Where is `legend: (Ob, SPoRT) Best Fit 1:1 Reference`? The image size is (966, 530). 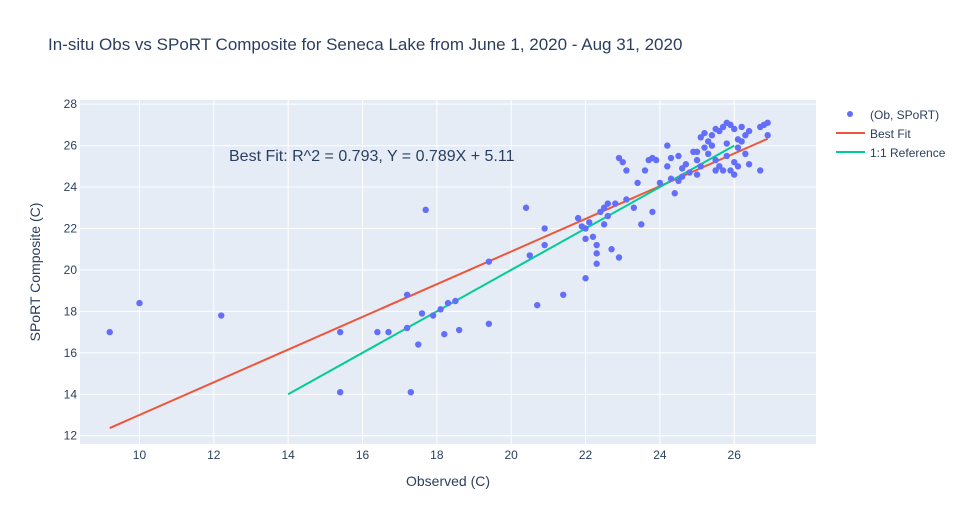 legend: (Ob, SPoRT) Best Fit 1:1 Reference is located at coordinates (891, 134).